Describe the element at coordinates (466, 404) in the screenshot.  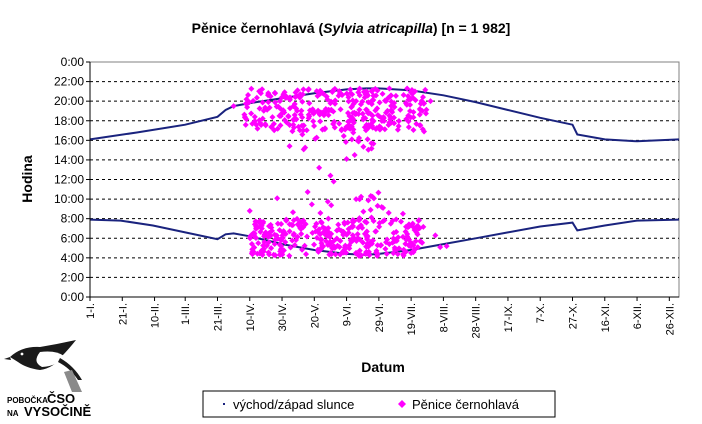
I see `legend-bird-label: Pěnice černohlavá` at that location.